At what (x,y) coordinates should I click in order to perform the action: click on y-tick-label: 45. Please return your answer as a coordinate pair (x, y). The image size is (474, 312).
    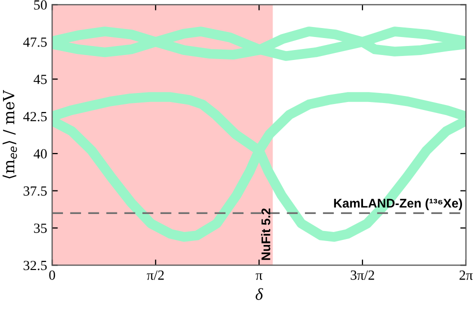
    Looking at the image, I should click on (40, 79).